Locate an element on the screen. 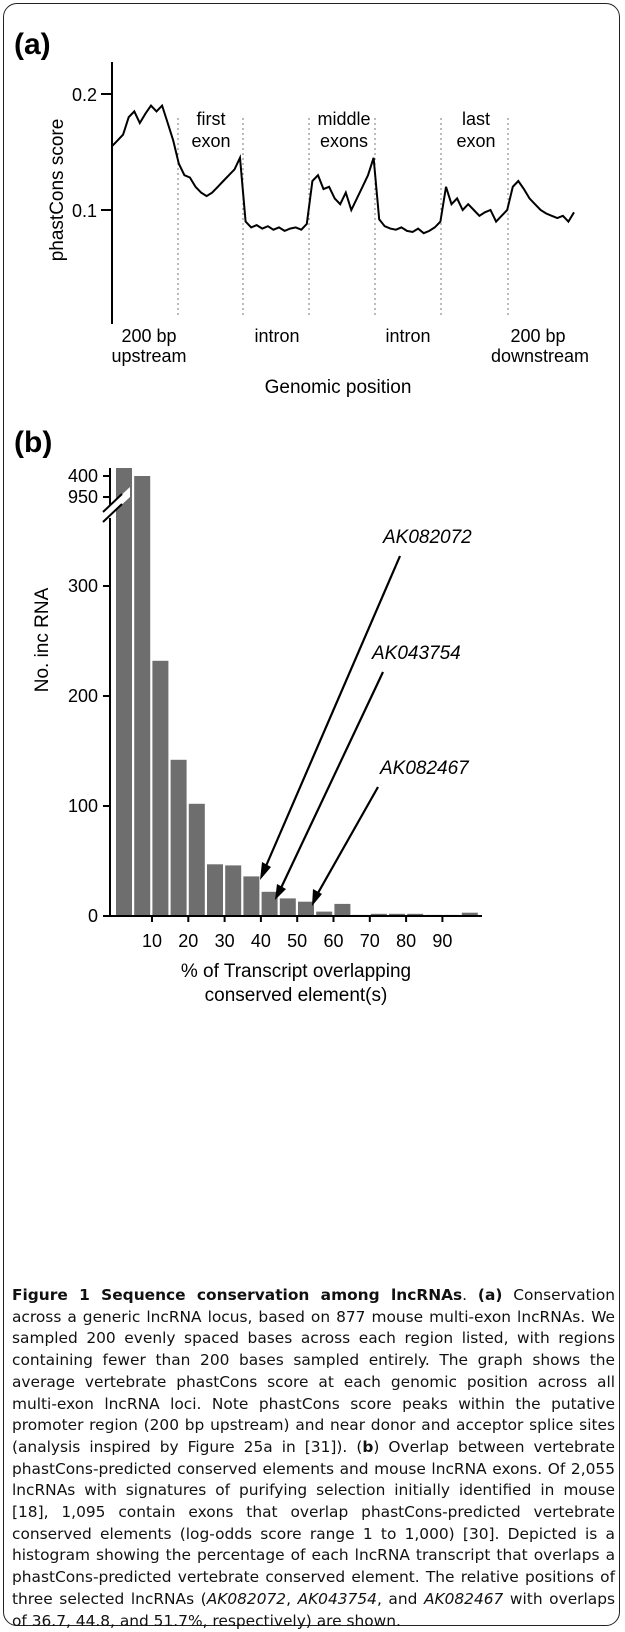 This screenshot has height=1632, width=625. region-label-first-exon: exon is located at coordinates (210, 141).